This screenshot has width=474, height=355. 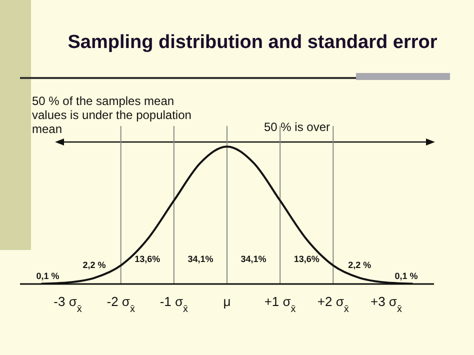 I want to click on text: 50 % of the samples mean values is under the population mean, so click(x=112, y=115).